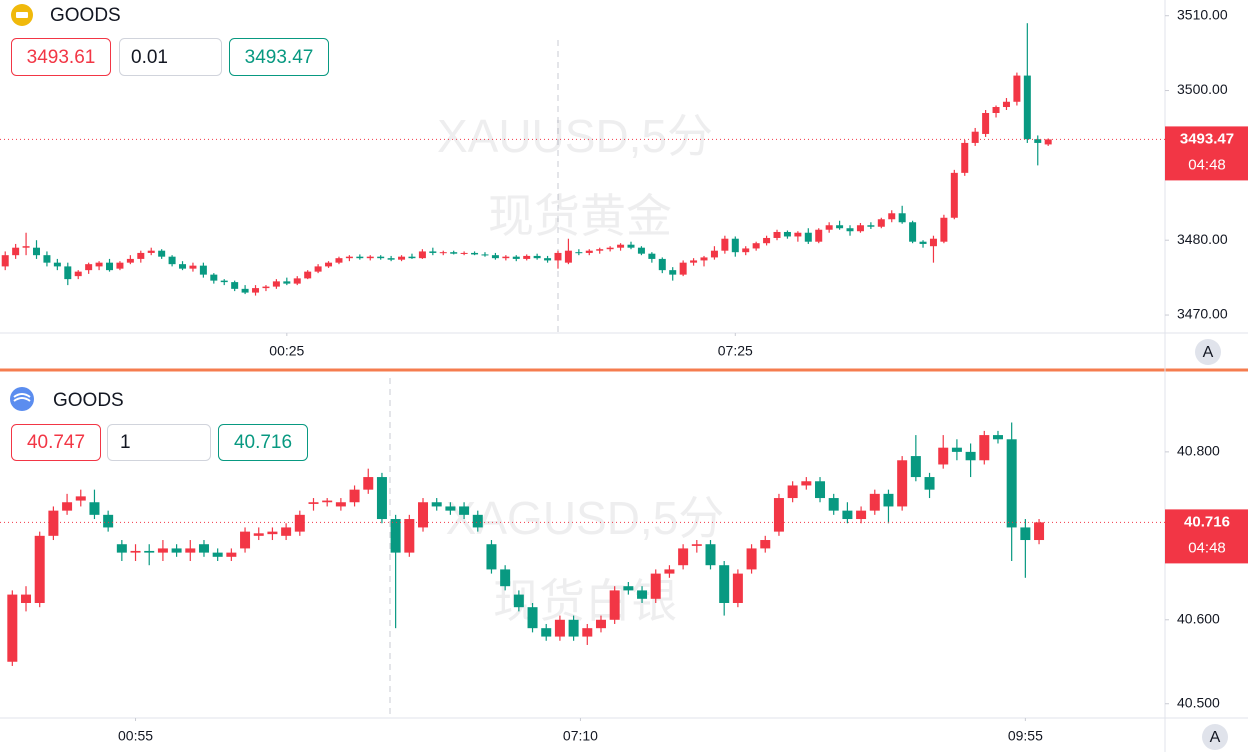 The width and height of the screenshot is (1248, 752). I want to click on bid-price: 40.747, so click(56, 442).